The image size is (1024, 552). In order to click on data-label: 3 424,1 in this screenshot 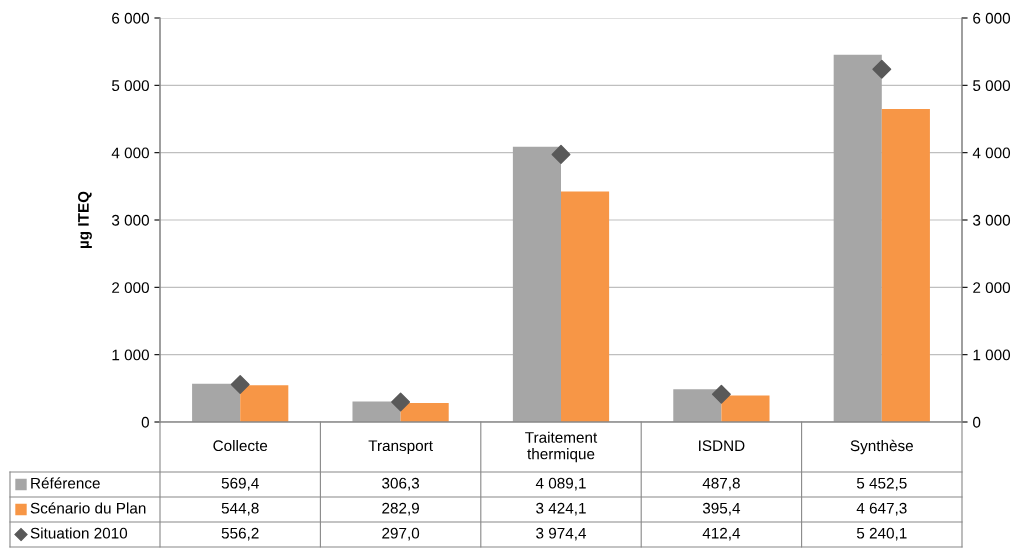, I will do `click(561, 509)`.